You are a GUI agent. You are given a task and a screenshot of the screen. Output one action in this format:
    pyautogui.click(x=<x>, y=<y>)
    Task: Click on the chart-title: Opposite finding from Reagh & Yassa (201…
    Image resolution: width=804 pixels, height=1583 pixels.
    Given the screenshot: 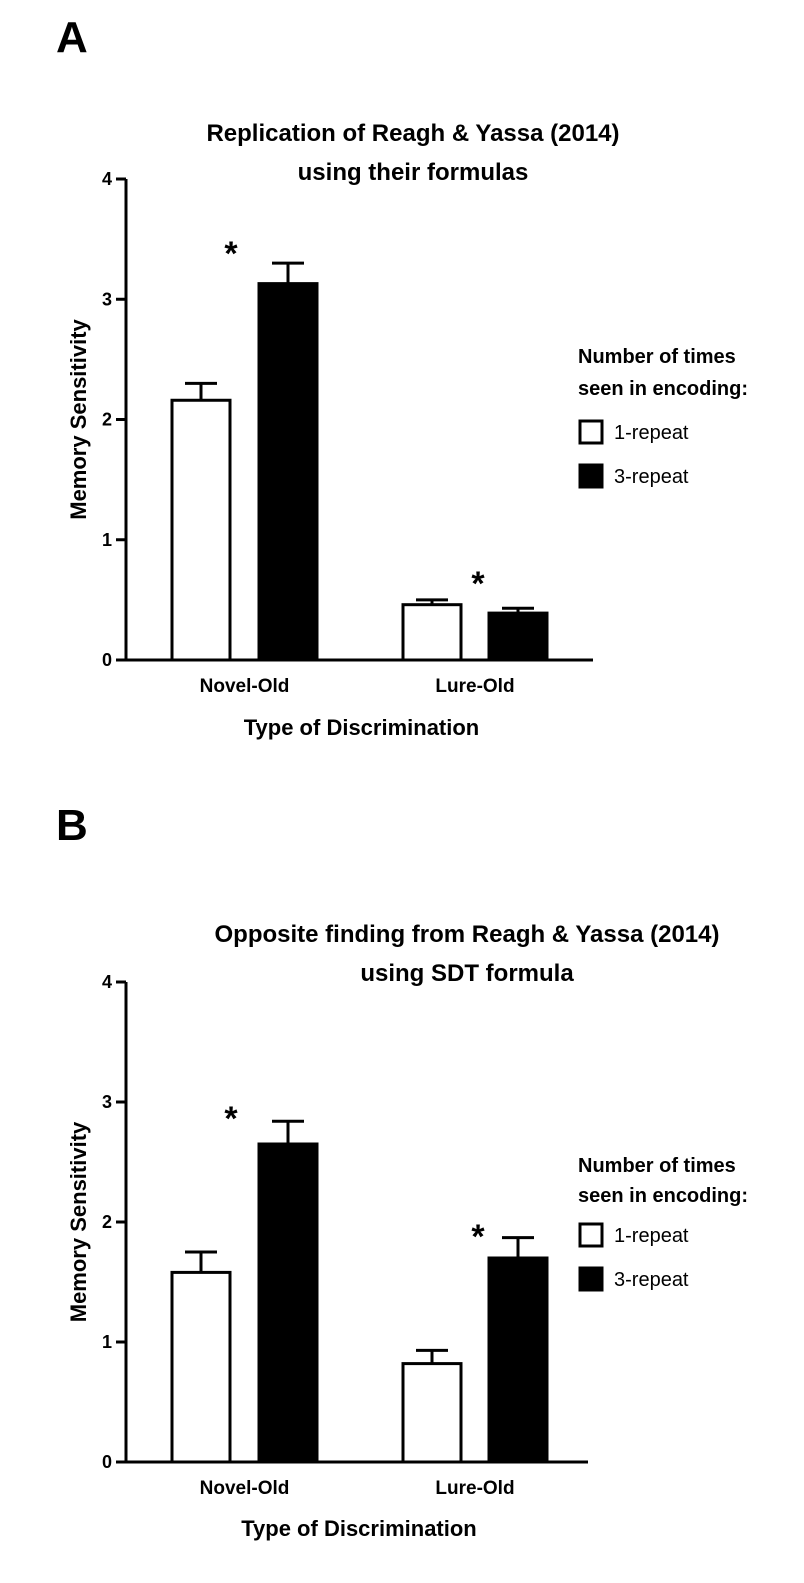 What is the action you would take?
    pyautogui.click(x=466, y=934)
    